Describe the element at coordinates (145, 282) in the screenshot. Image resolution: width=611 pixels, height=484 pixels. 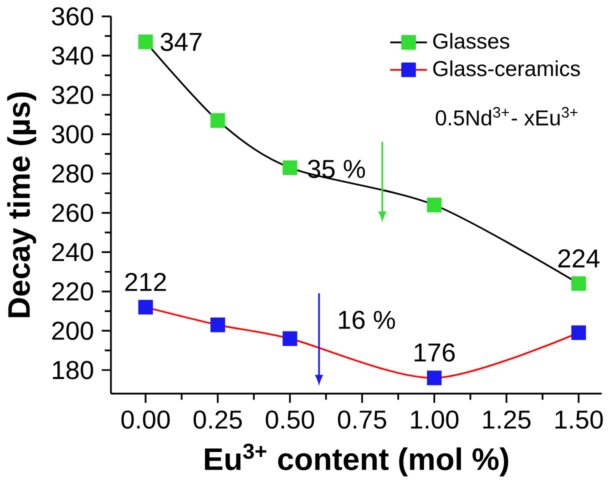
I see `data-label: 212` at that location.